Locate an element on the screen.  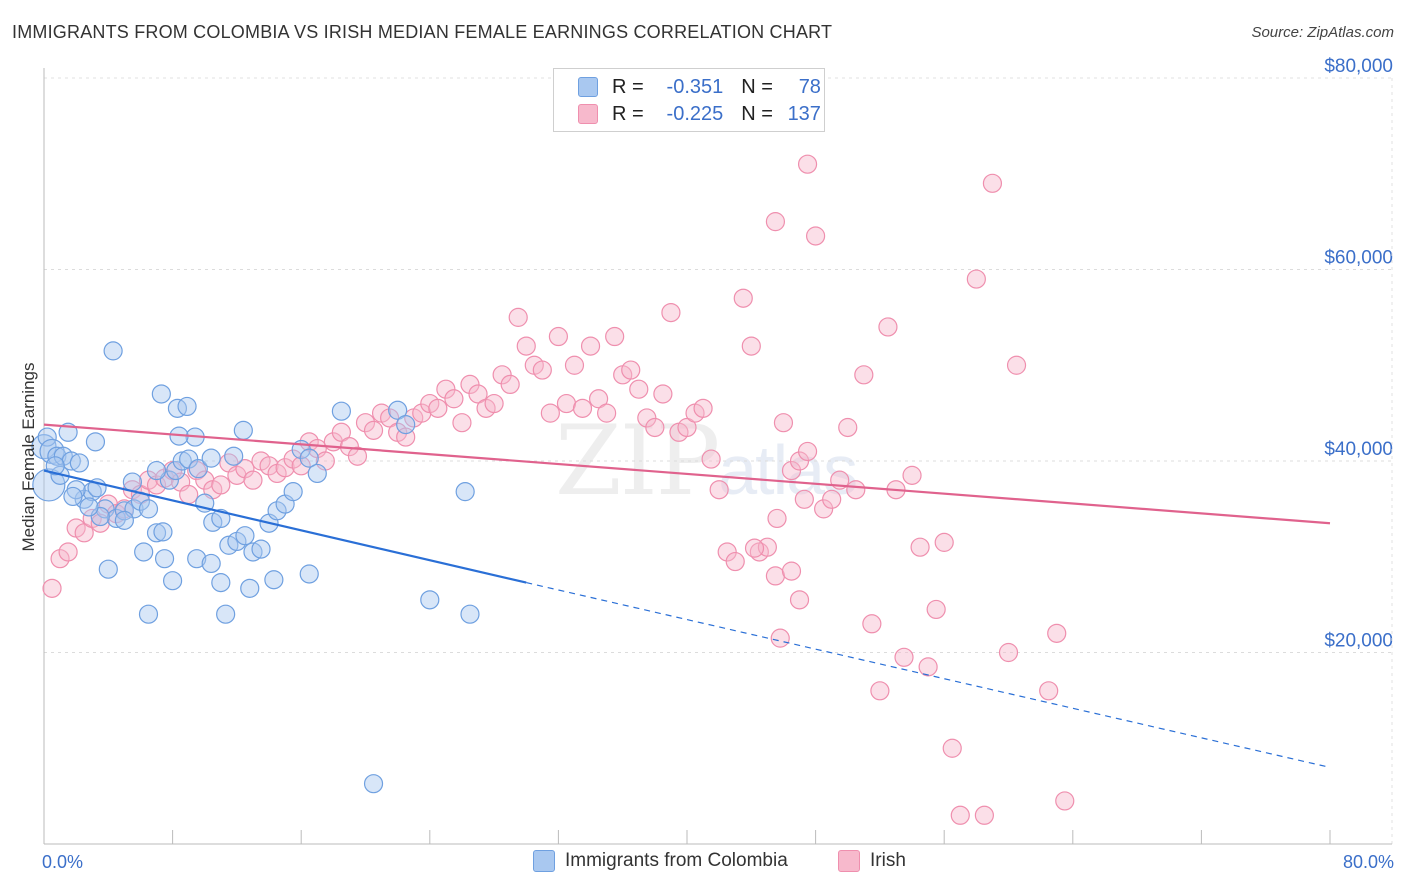
y-tick-label: $40,000 is located at coordinates (1358, 449).